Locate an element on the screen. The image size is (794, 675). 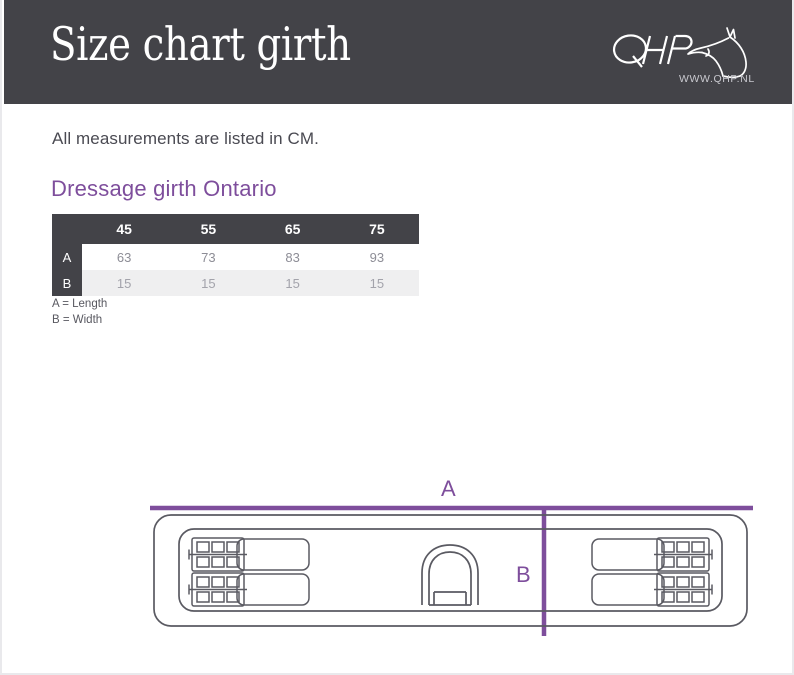
table-cell: 83 is located at coordinates (292, 257).